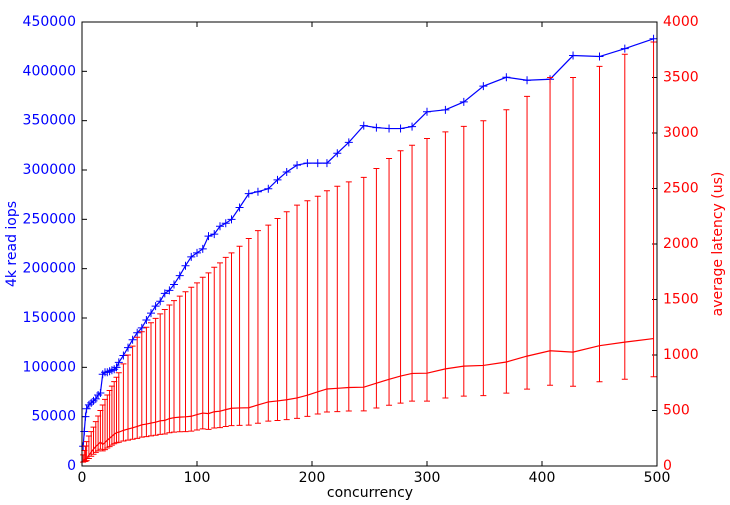 The image size is (730, 505). Describe the element at coordinates (681, 133) in the screenshot. I see `y2-tick-label: 3000` at that location.